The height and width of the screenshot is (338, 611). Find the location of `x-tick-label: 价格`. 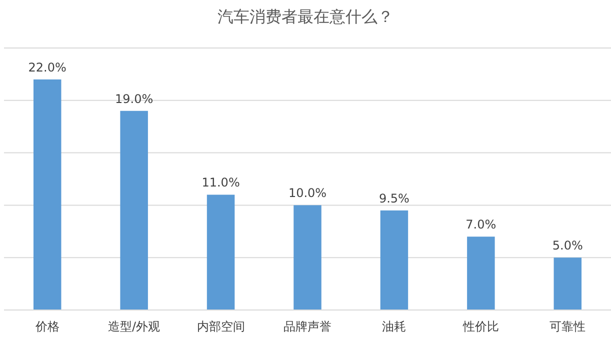

x-tick-label: 价格 is located at coordinates (47, 327).